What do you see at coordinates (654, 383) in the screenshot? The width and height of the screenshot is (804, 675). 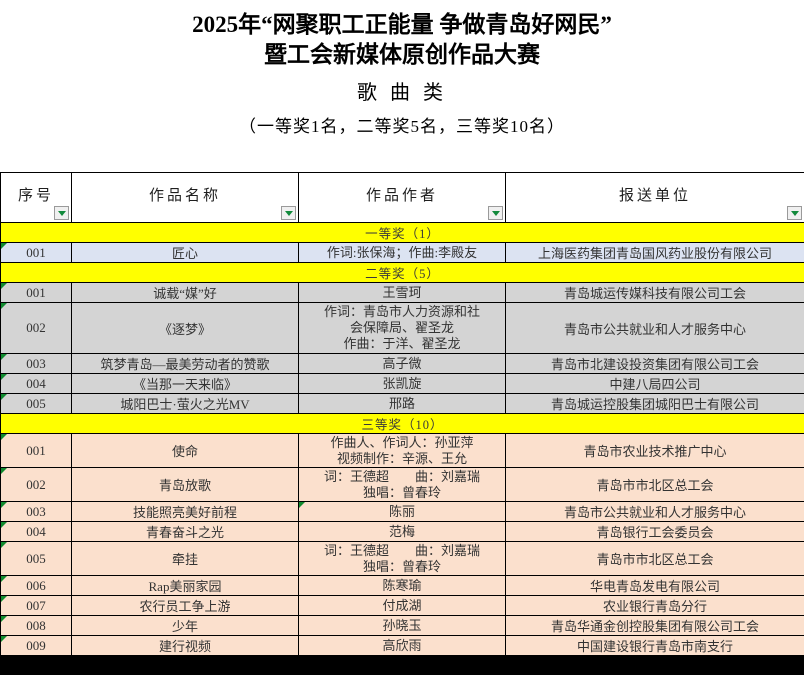 I see `cell-submitting-unit: 中建八局四公司` at bounding box center [654, 383].